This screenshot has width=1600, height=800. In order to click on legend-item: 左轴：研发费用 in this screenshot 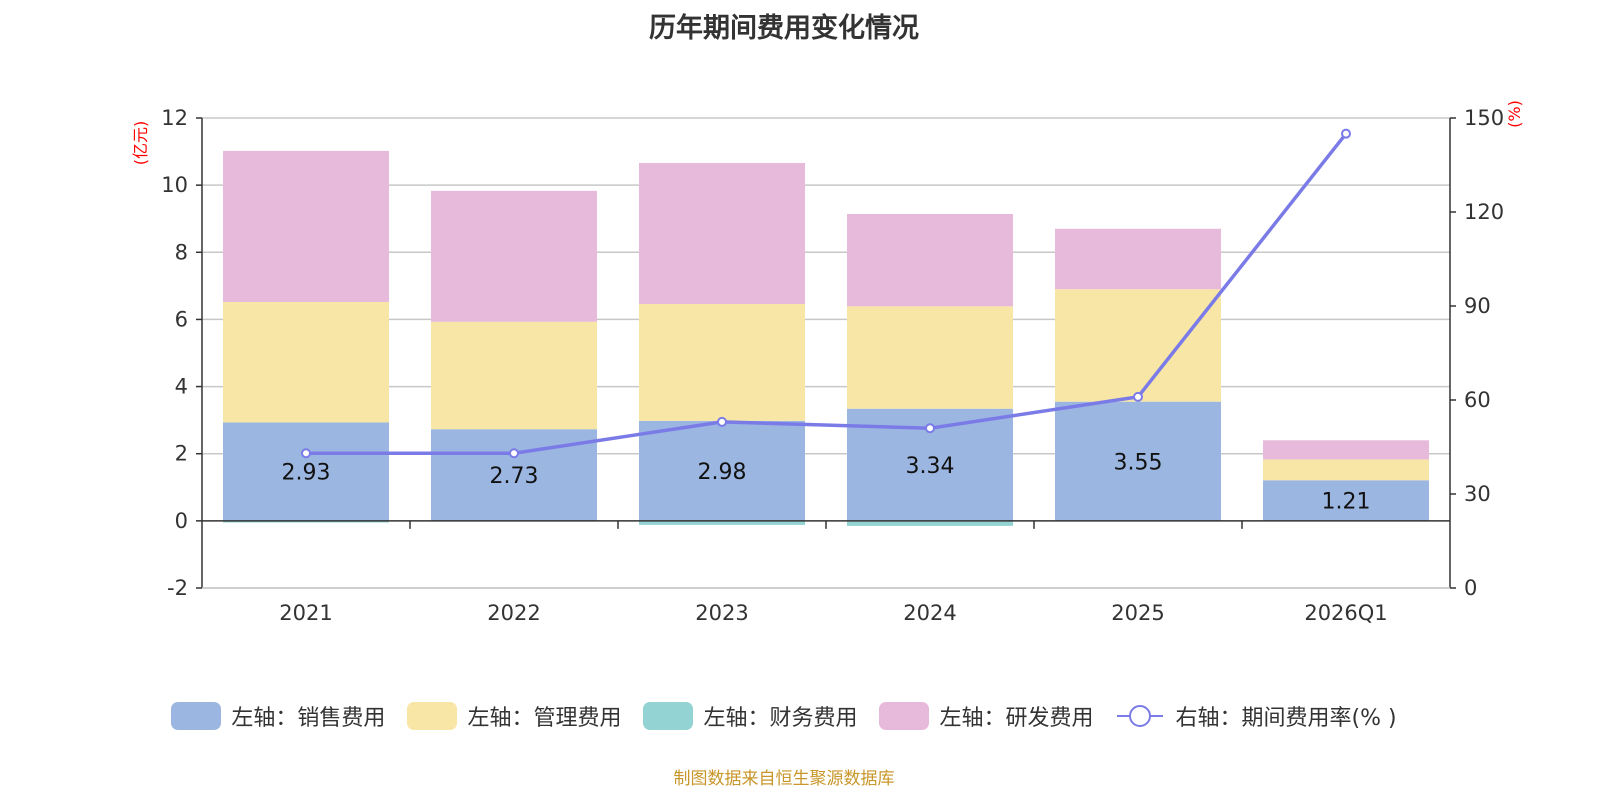, I will do `click(986, 716)`.